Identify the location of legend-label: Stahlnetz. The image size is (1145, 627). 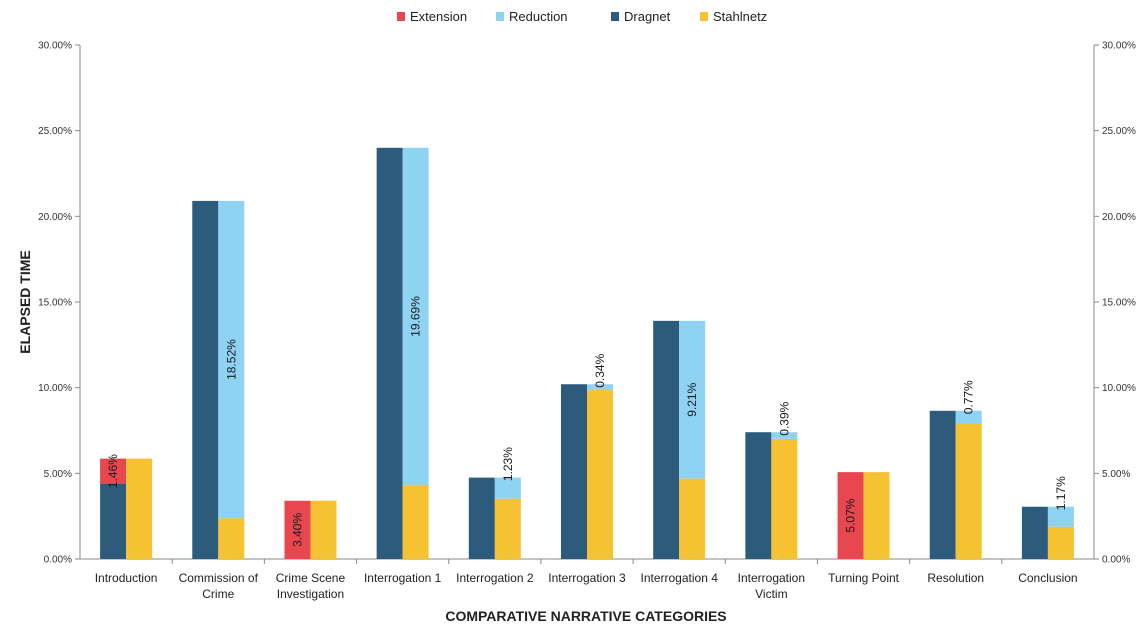
(740, 16).